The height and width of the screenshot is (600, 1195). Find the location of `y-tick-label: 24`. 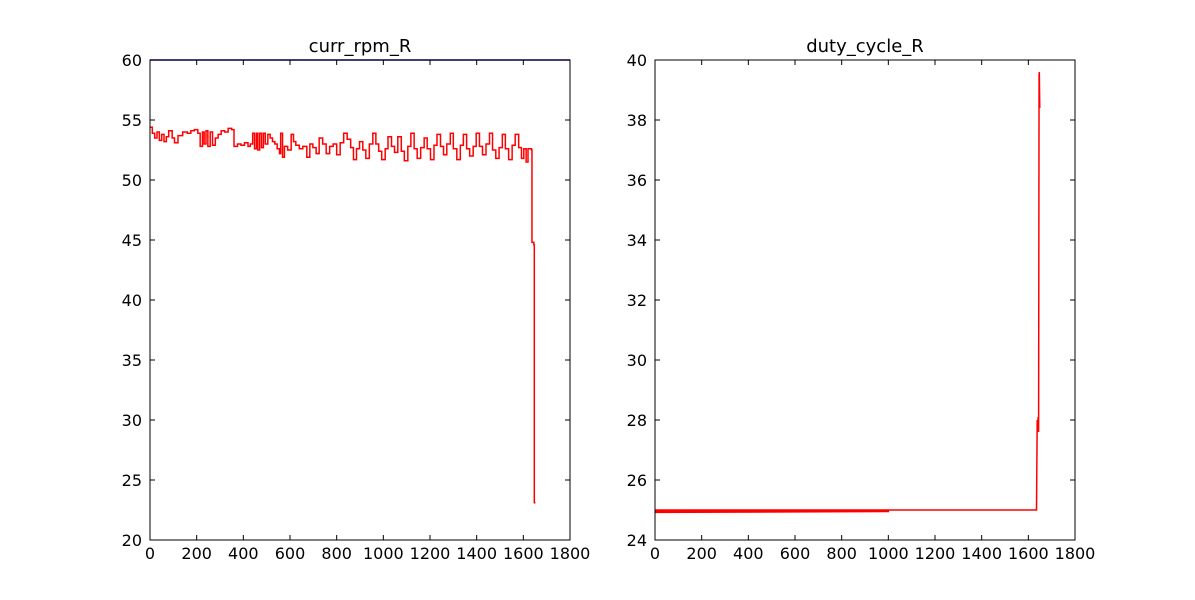

y-tick-label: 24 is located at coordinates (637, 540).